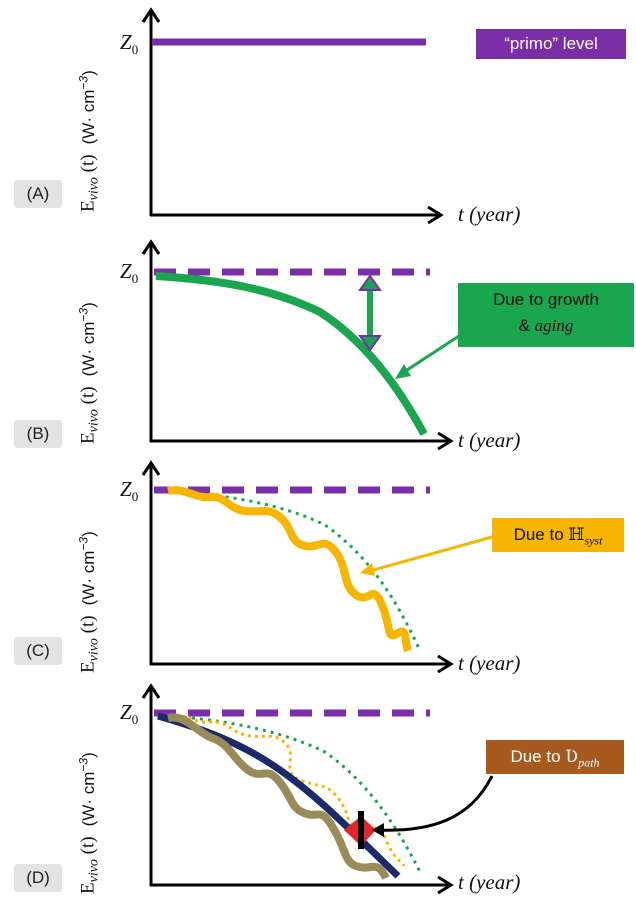 Image resolution: width=636 pixels, height=898 pixels. What do you see at coordinates (291, 354) in the screenshot?
I see `growth-aging-curve` at bounding box center [291, 354].